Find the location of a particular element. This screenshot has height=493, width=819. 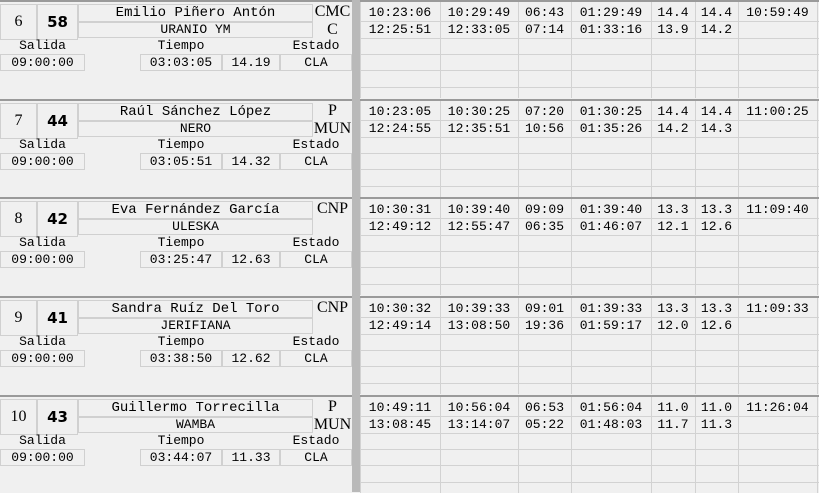

speed-value: 12.63 is located at coordinates (251, 259).